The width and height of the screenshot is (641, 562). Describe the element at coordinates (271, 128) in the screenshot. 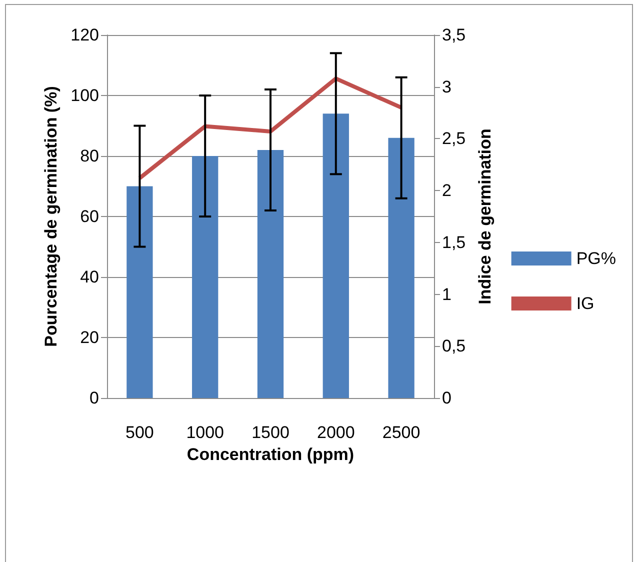

I see `line-series` at that location.